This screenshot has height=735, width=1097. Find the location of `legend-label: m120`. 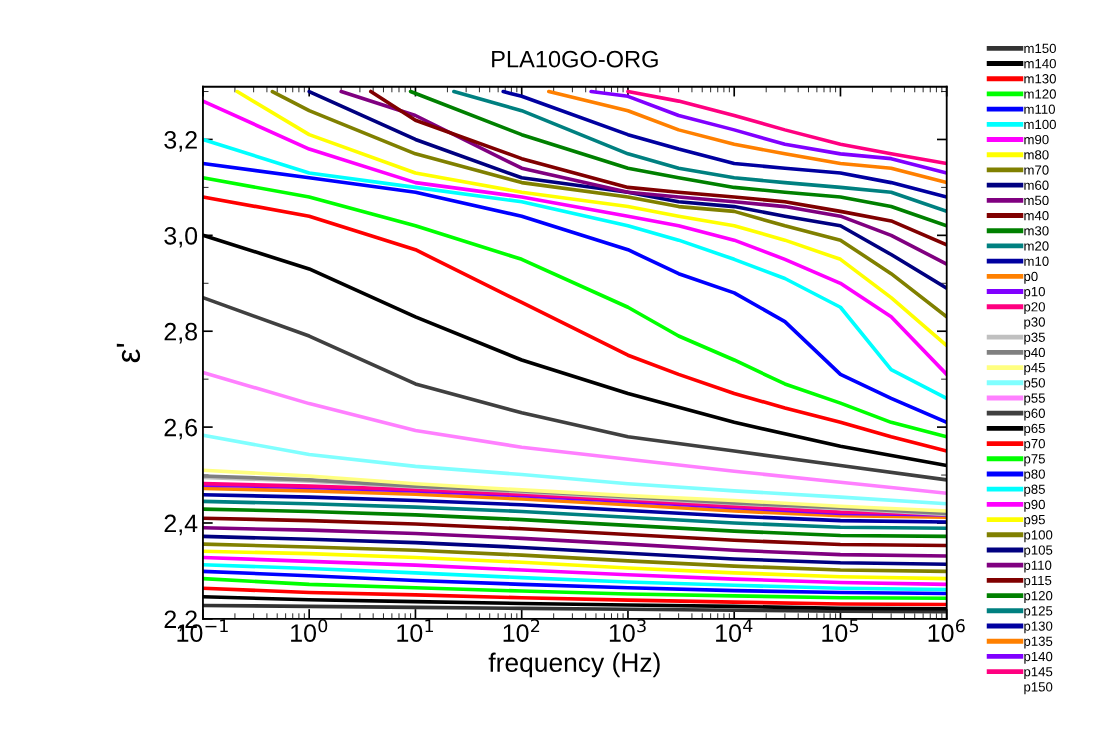

legend-label: m120 is located at coordinates (1040, 94).